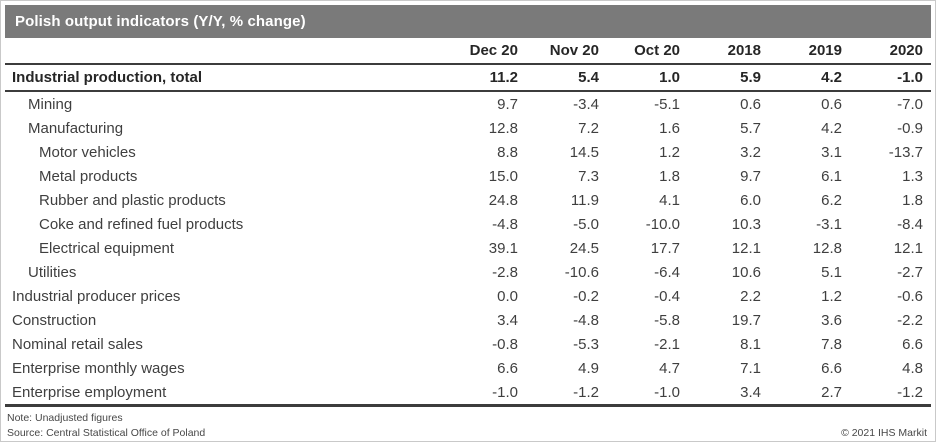 Image resolution: width=936 pixels, height=442 pixels. What do you see at coordinates (160, 21) in the screenshot?
I see `table-title: Polish output indicators (Y/Y, % change)` at bounding box center [160, 21].